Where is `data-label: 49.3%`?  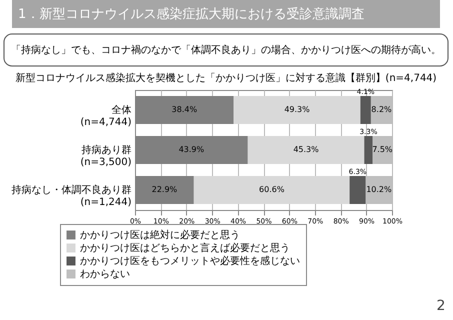 data-label: 49.3% is located at coordinates (297, 109).